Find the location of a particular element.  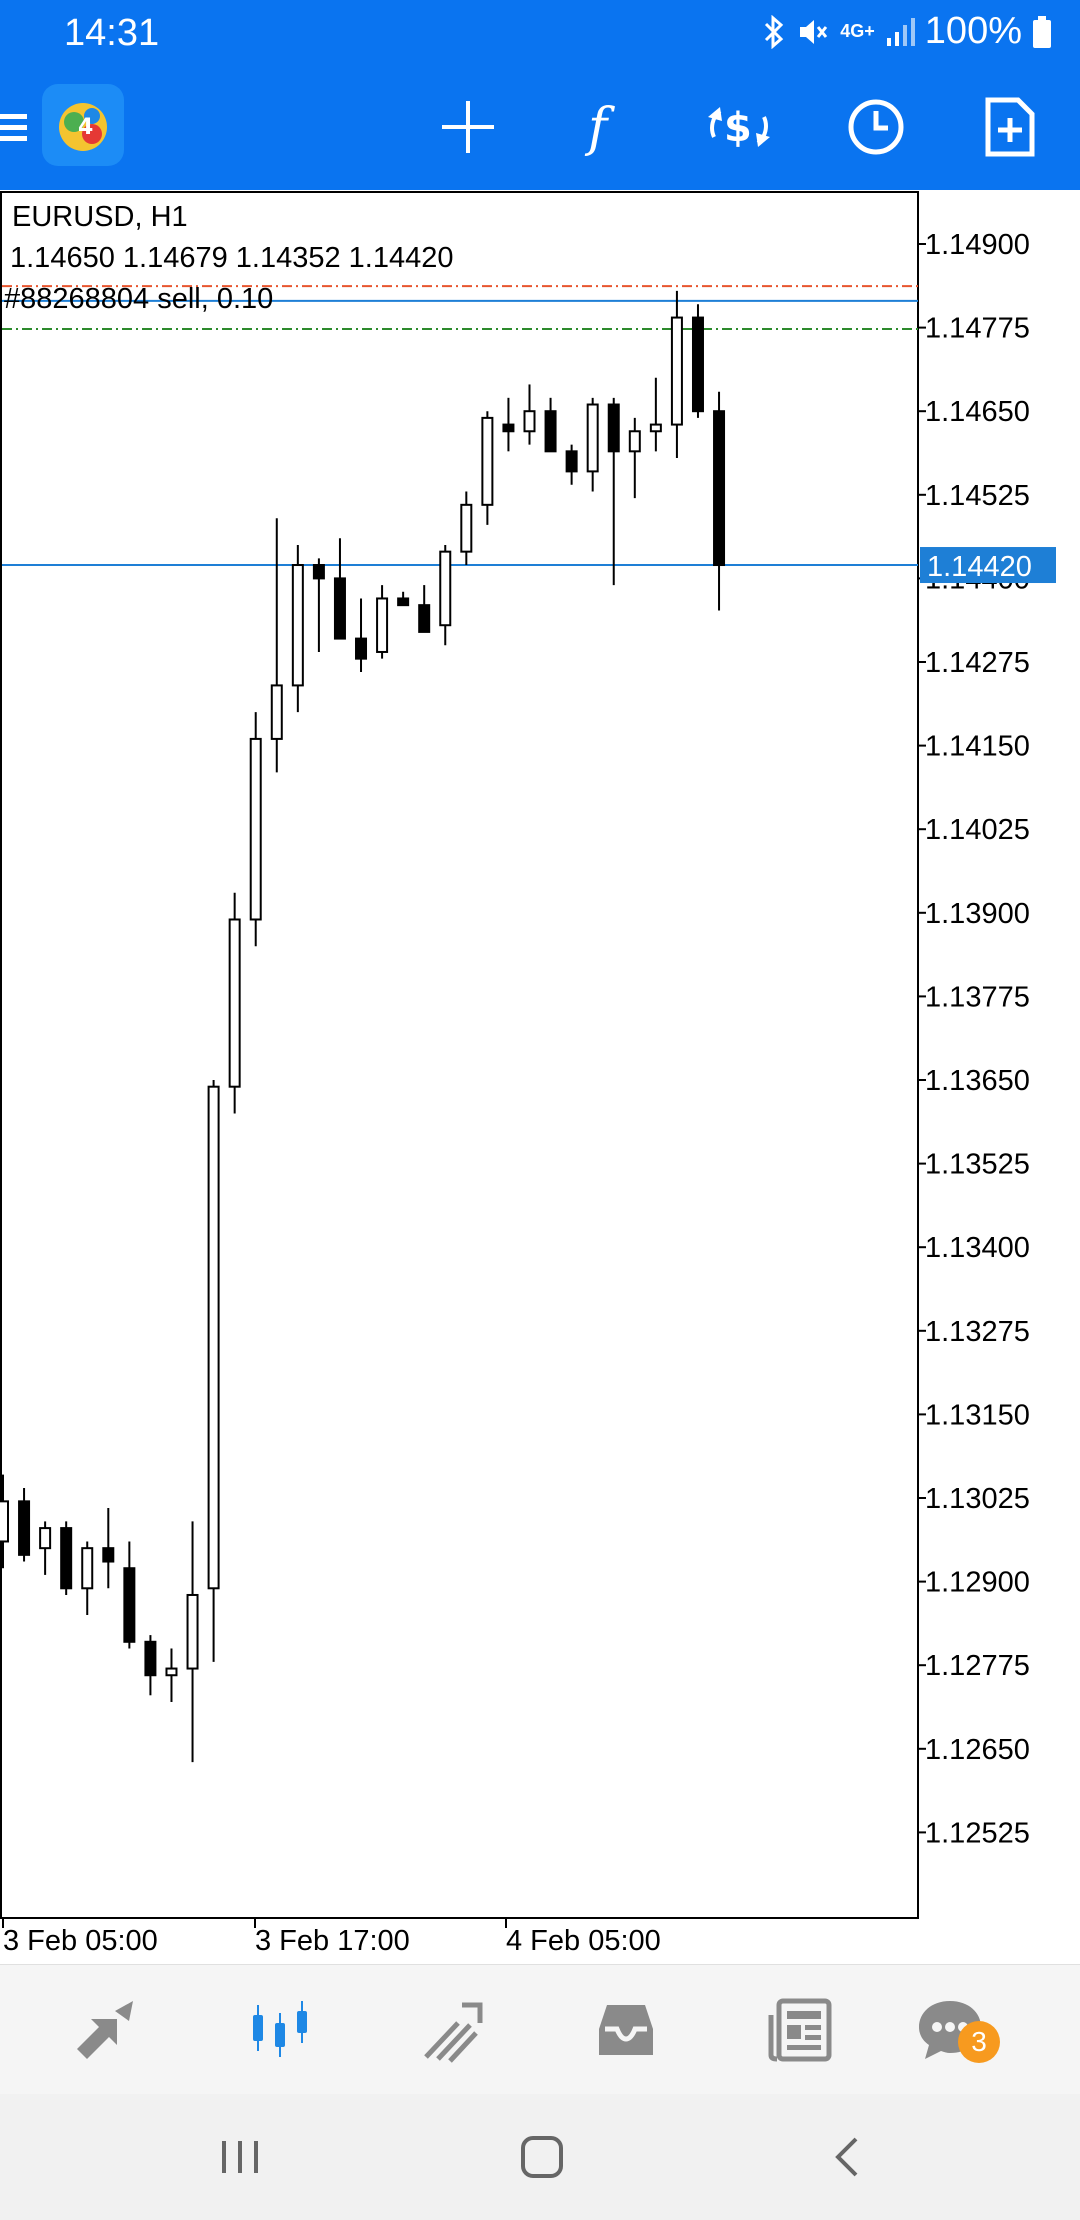

system-nav-bar is located at coordinates (540, 2157).